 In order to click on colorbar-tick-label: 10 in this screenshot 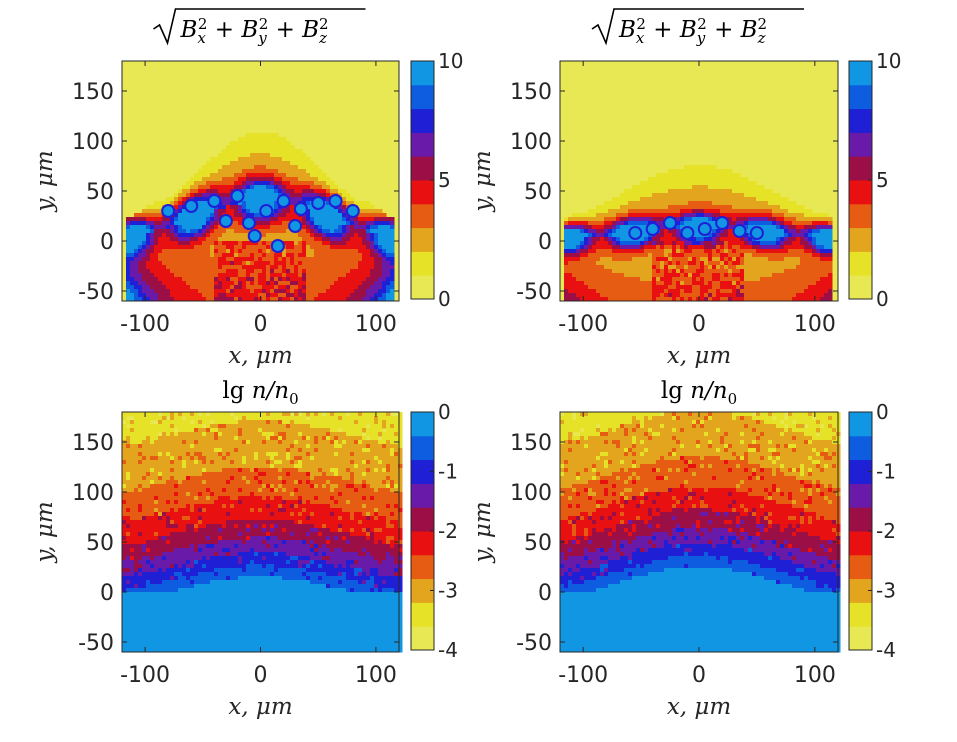, I will do `click(450, 61)`.